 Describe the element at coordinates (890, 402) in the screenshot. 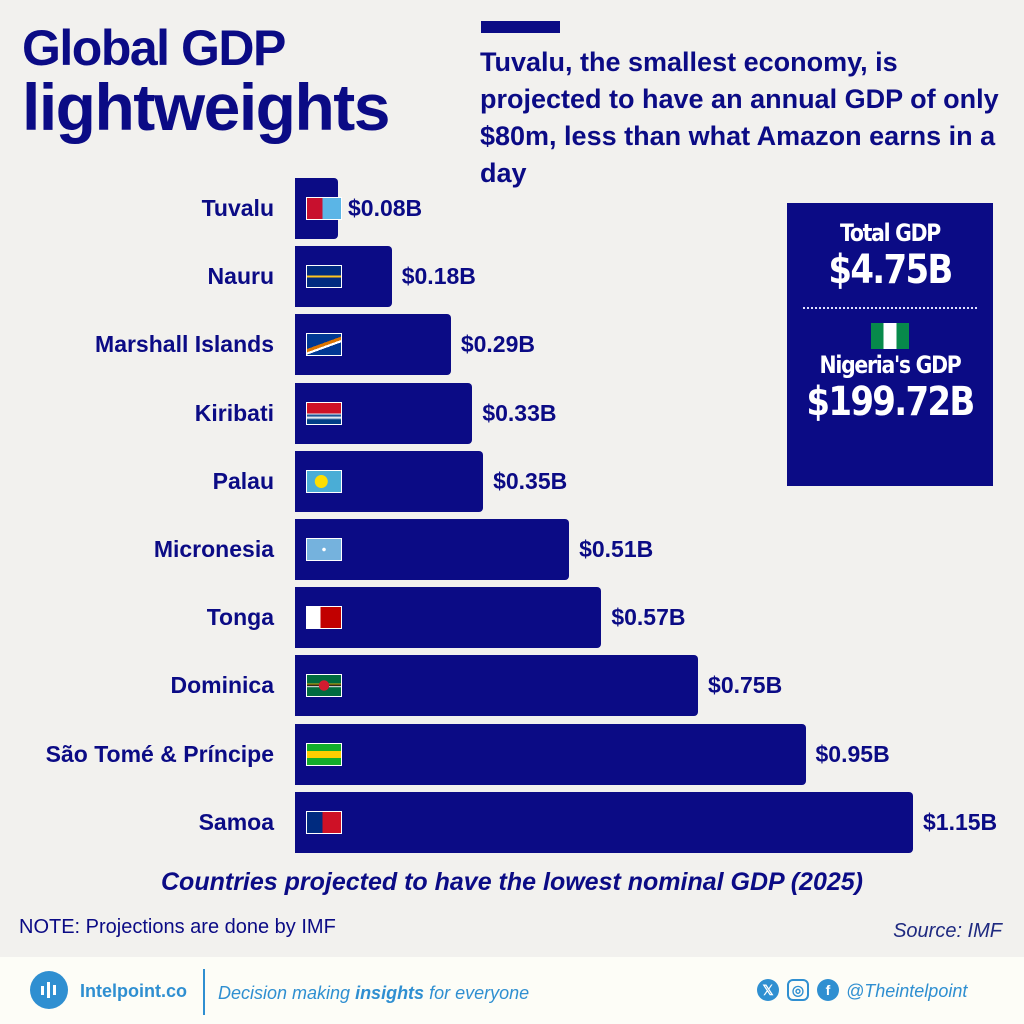

I see `nigeria-gdp-value: $199.72B` at that location.